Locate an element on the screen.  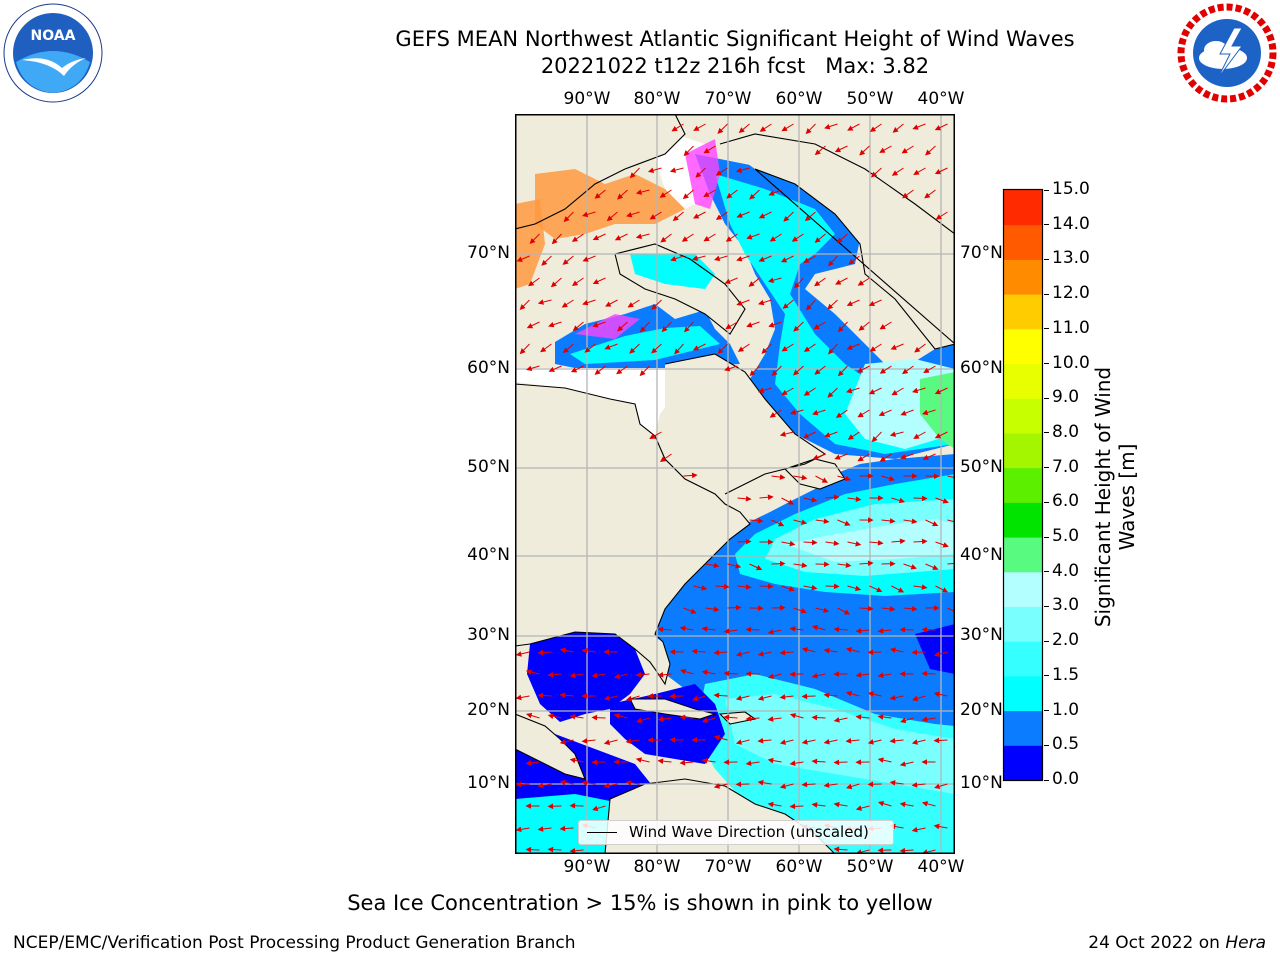
lon-label-top: 70°W is located at coordinates (728, 99).